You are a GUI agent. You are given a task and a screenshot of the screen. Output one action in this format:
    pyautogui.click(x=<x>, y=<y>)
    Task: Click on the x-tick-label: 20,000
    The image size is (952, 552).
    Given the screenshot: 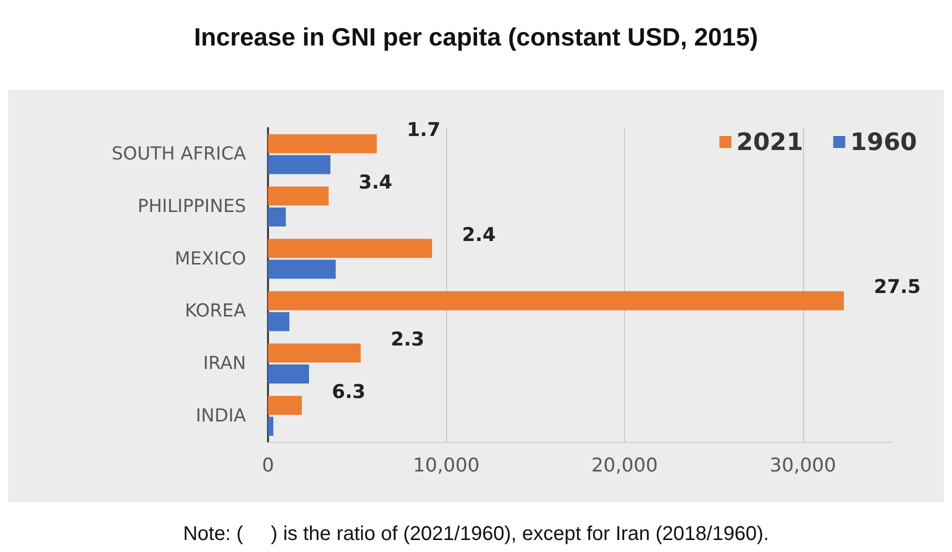 What is the action you would take?
    pyautogui.click(x=624, y=465)
    